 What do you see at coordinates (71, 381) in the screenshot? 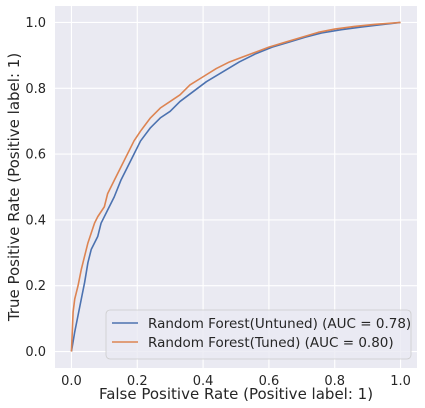
I see `x-tick-label: 0.0` at bounding box center [71, 381].